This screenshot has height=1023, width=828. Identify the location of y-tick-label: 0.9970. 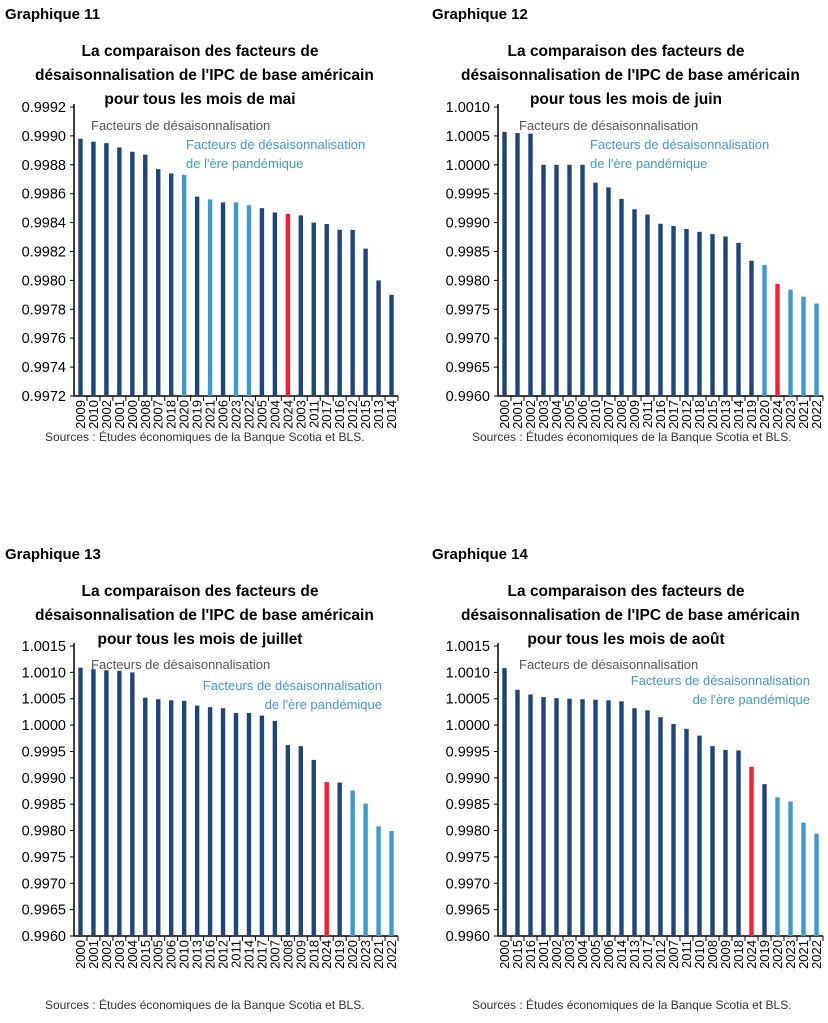
(468, 339).